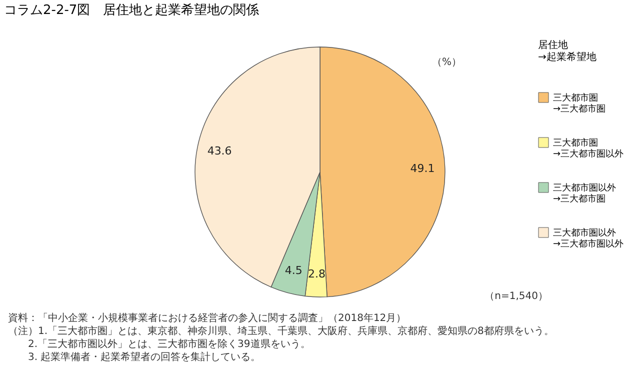 This screenshot has width=636, height=366. I want to click on legend-title: 居住地 →起業希望地, so click(567, 51).